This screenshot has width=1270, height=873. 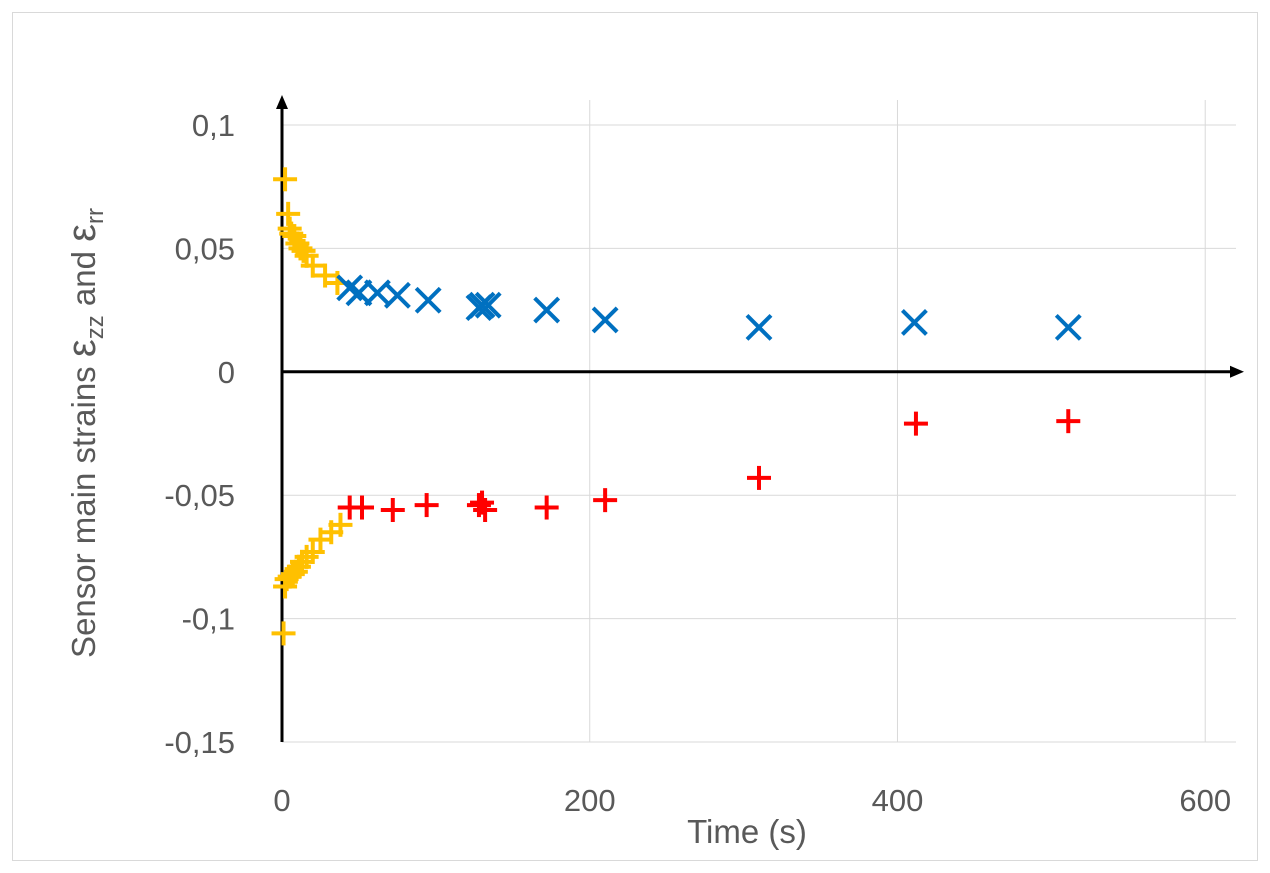 I want to click on y-tick-label: 0,05, so click(x=205, y=248).